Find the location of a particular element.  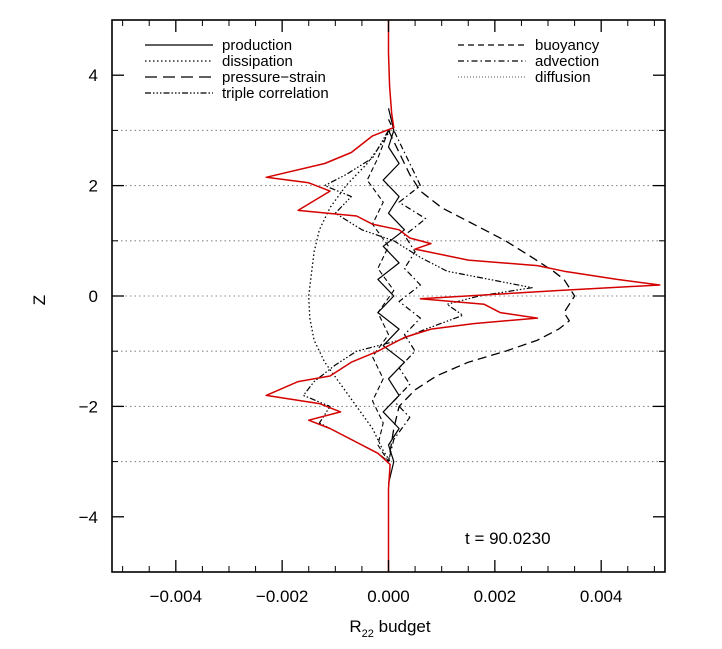

legend-label-right-2: diffusion is located at coordinates (563, 77).